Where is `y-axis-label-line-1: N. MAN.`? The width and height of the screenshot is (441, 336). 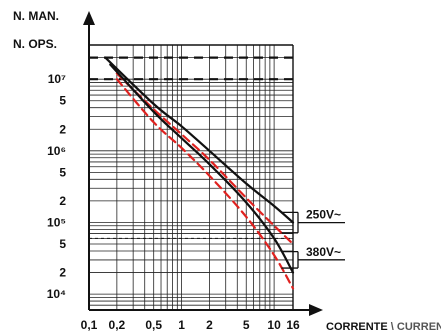 y-axis-label-line-1: N. MAN. is located at coordinates (36, 16).